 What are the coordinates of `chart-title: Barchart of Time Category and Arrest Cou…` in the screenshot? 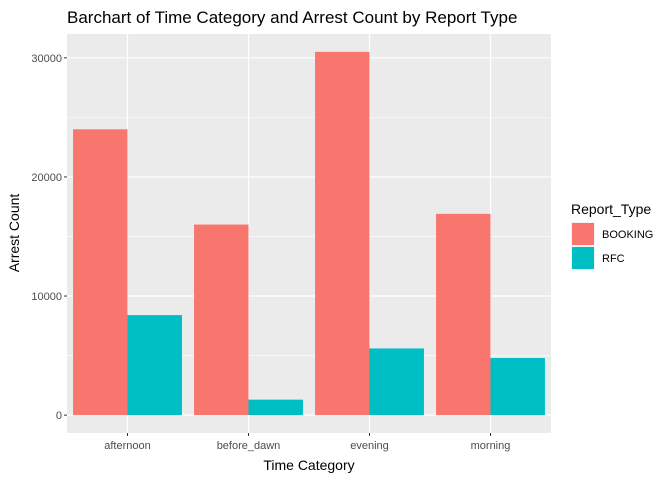 It's located at (292, 17).